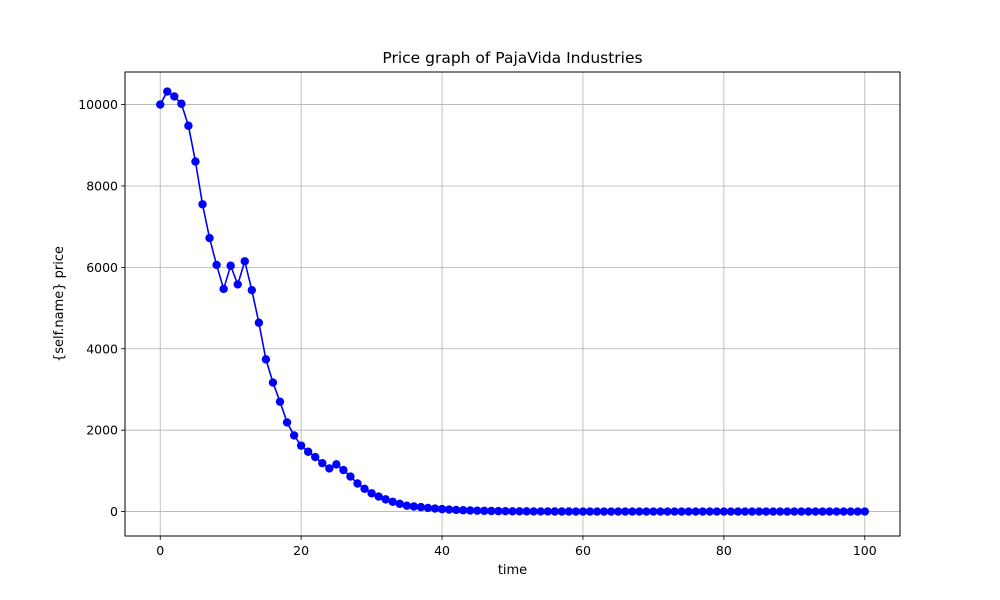 The height and width of the screenshot is (600, 1000). What do you see at coordinates (442, 550) in the screenshot?
I see `x-tick-label: 40` at bounding box center [442, 550].